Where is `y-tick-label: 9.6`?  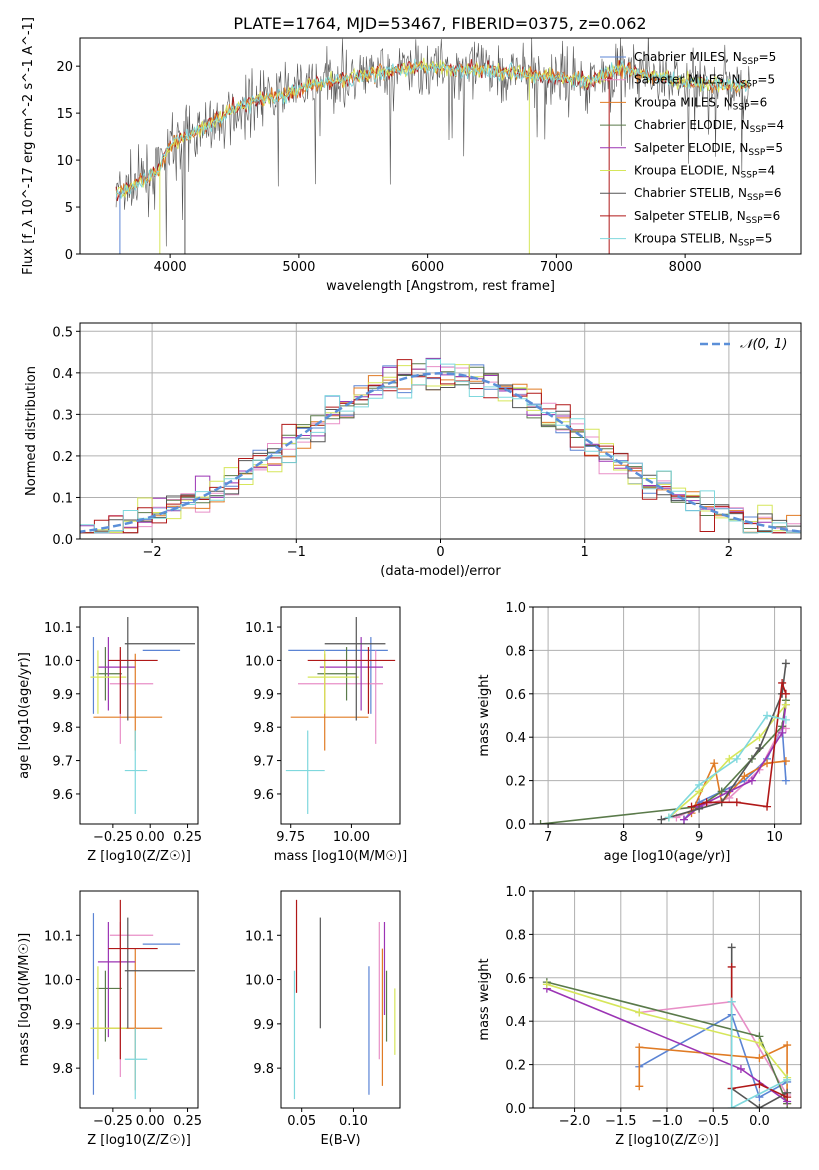 y-tick-label: 9.6 is located at coordinates (62, 795).